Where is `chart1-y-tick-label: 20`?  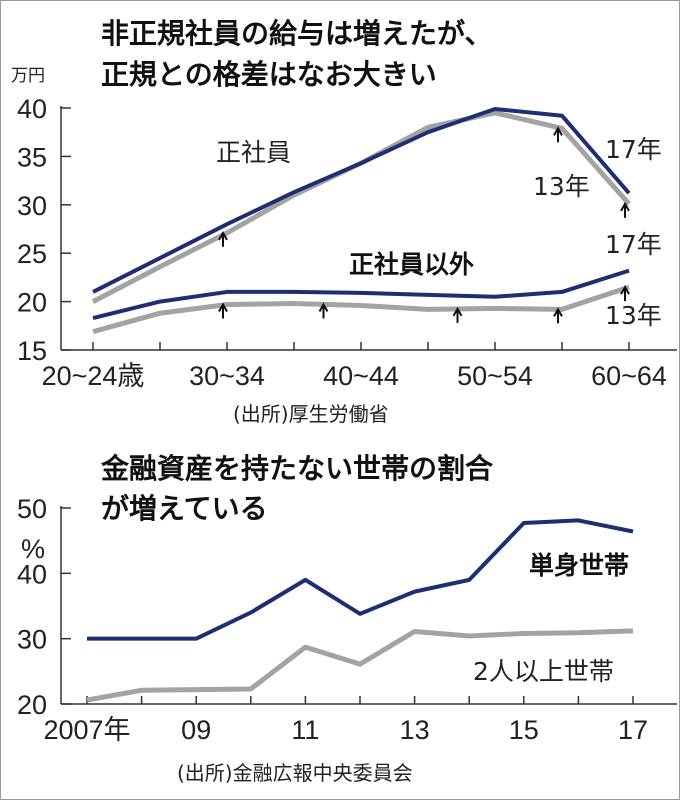 chart1-y-tick-label: 20 is located at coordinates (32, 303).